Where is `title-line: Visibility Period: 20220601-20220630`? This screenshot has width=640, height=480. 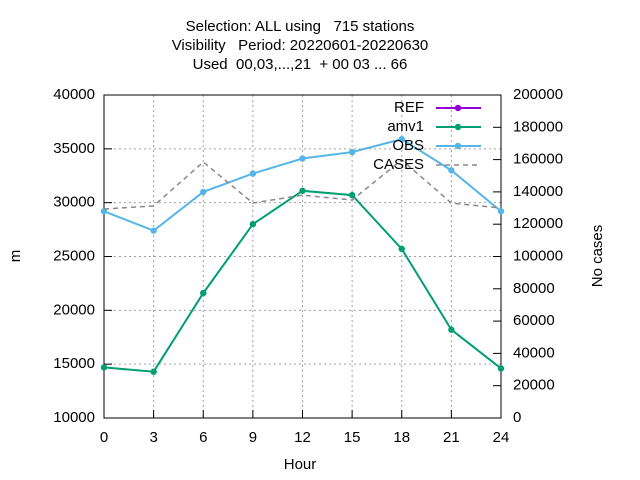 title-line: Visibility Period: 20220601-20220630 is located at coordinates (300, 45).